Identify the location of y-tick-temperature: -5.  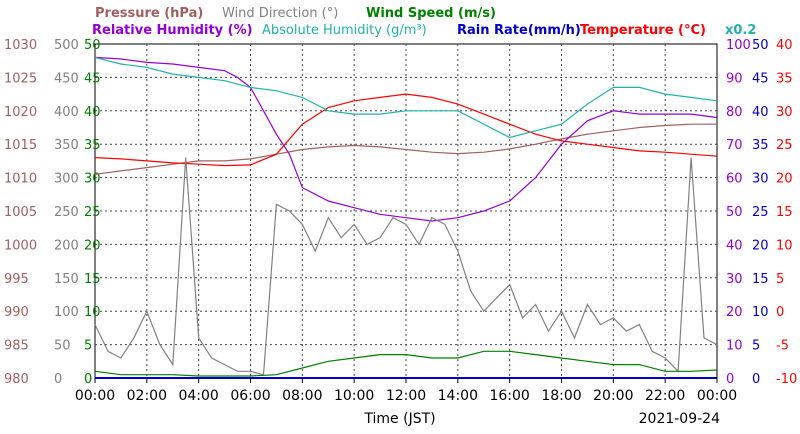
(782, 346).